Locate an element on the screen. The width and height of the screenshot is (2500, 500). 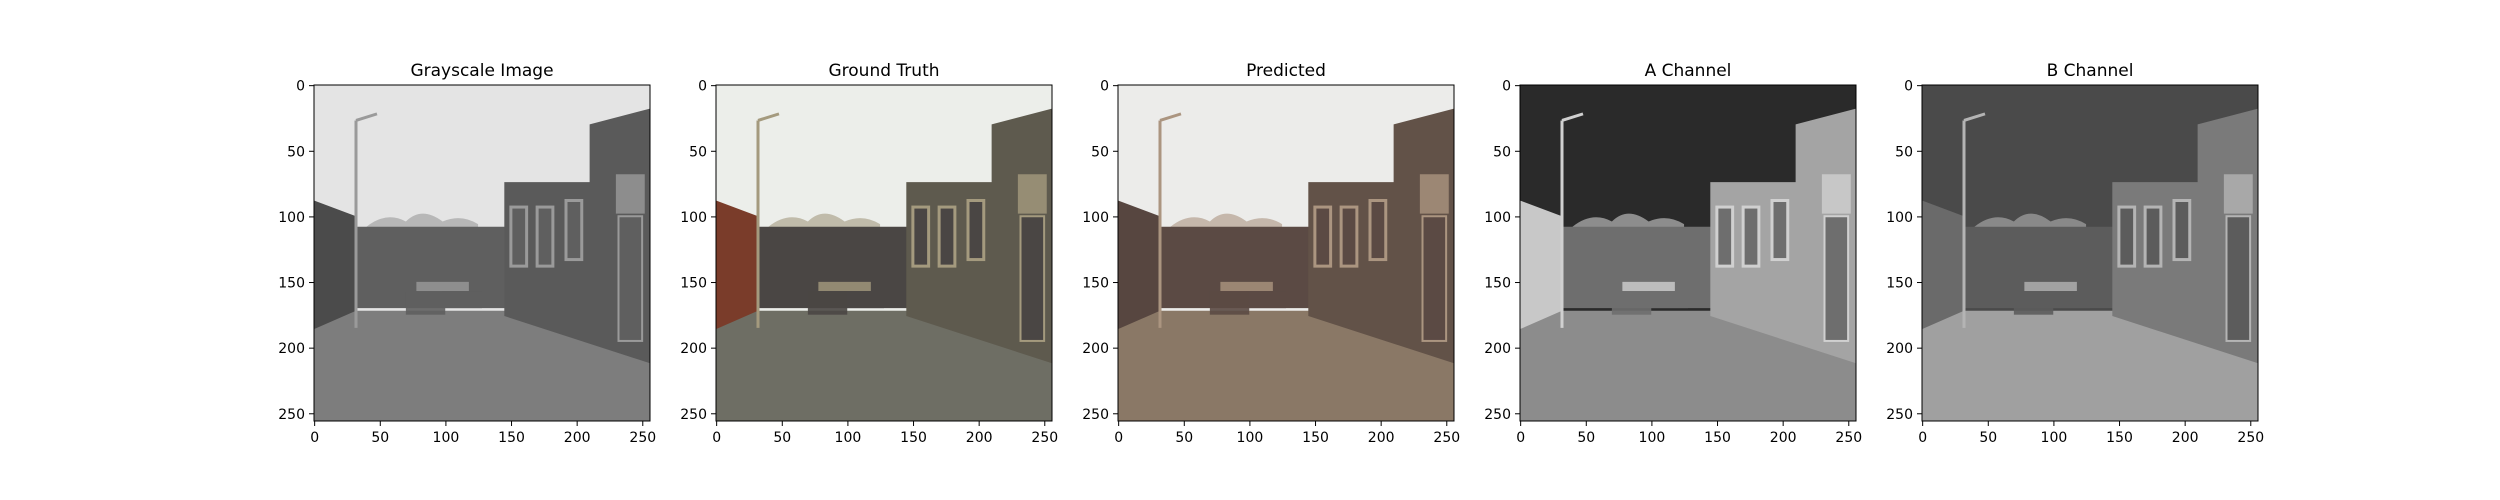
image-panel: A Channel 0 50 100 150 200 250 0 50 100 150 200 250 is located at coordinates (1673, 253).